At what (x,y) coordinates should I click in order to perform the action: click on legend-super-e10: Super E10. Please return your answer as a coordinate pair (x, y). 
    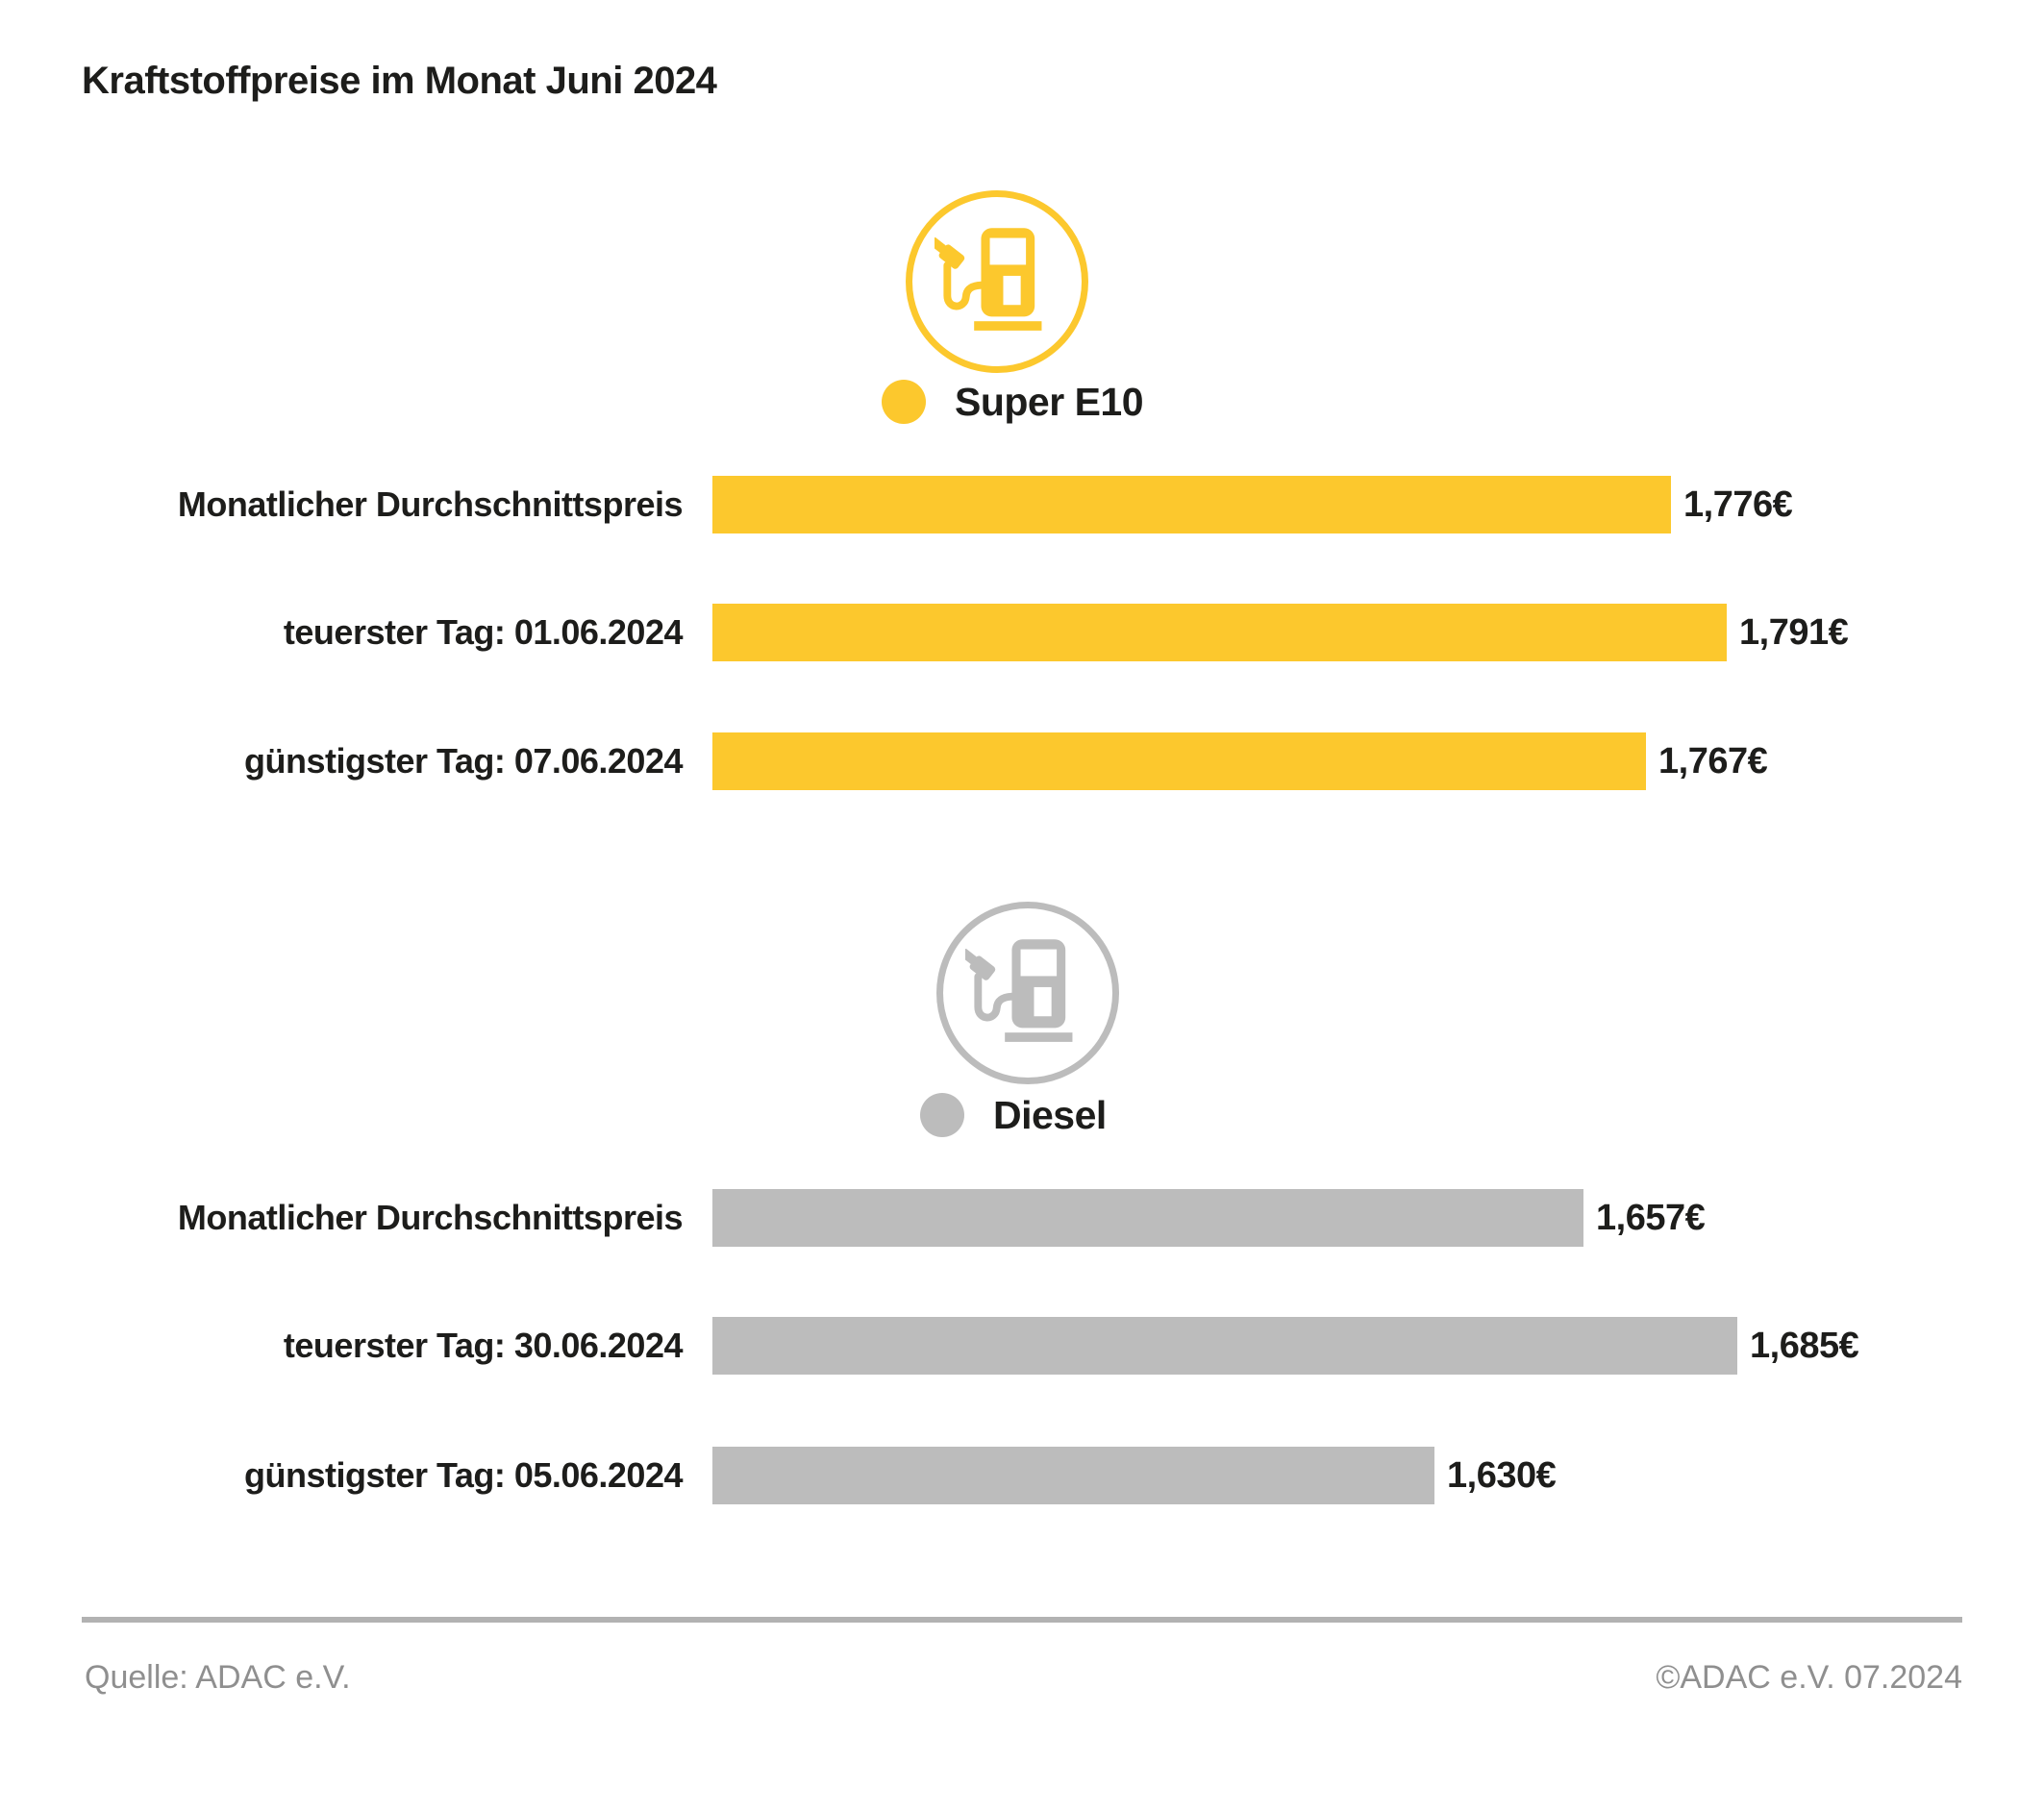
    Looking at the image, I should click on (1013, 402).